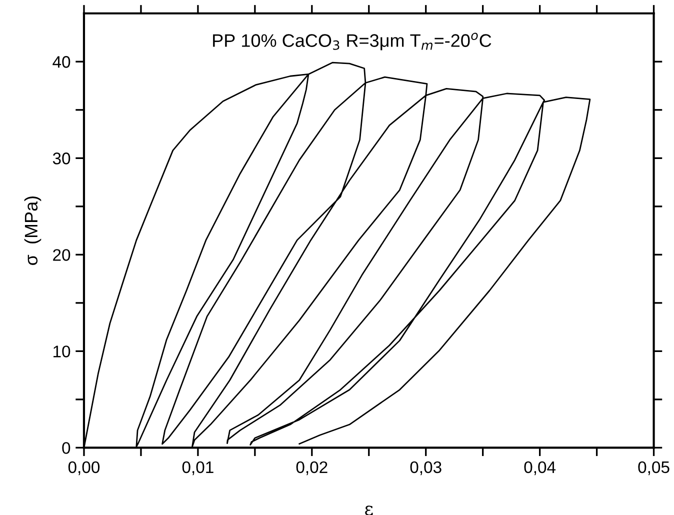 This screenshot has width=674, height=515. What do you see at coordinates (654, 468) in the screenshot?
I see `x-tick-label: 0,05` at bounding box center [654, 468].